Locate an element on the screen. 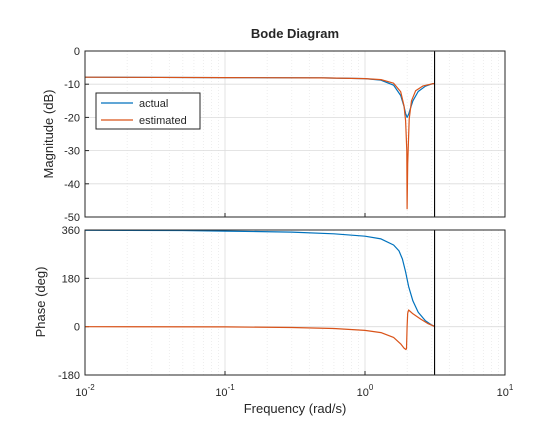 The image size is (560, 425). y-tick-label: -180 is located at coordinates (69, 376).